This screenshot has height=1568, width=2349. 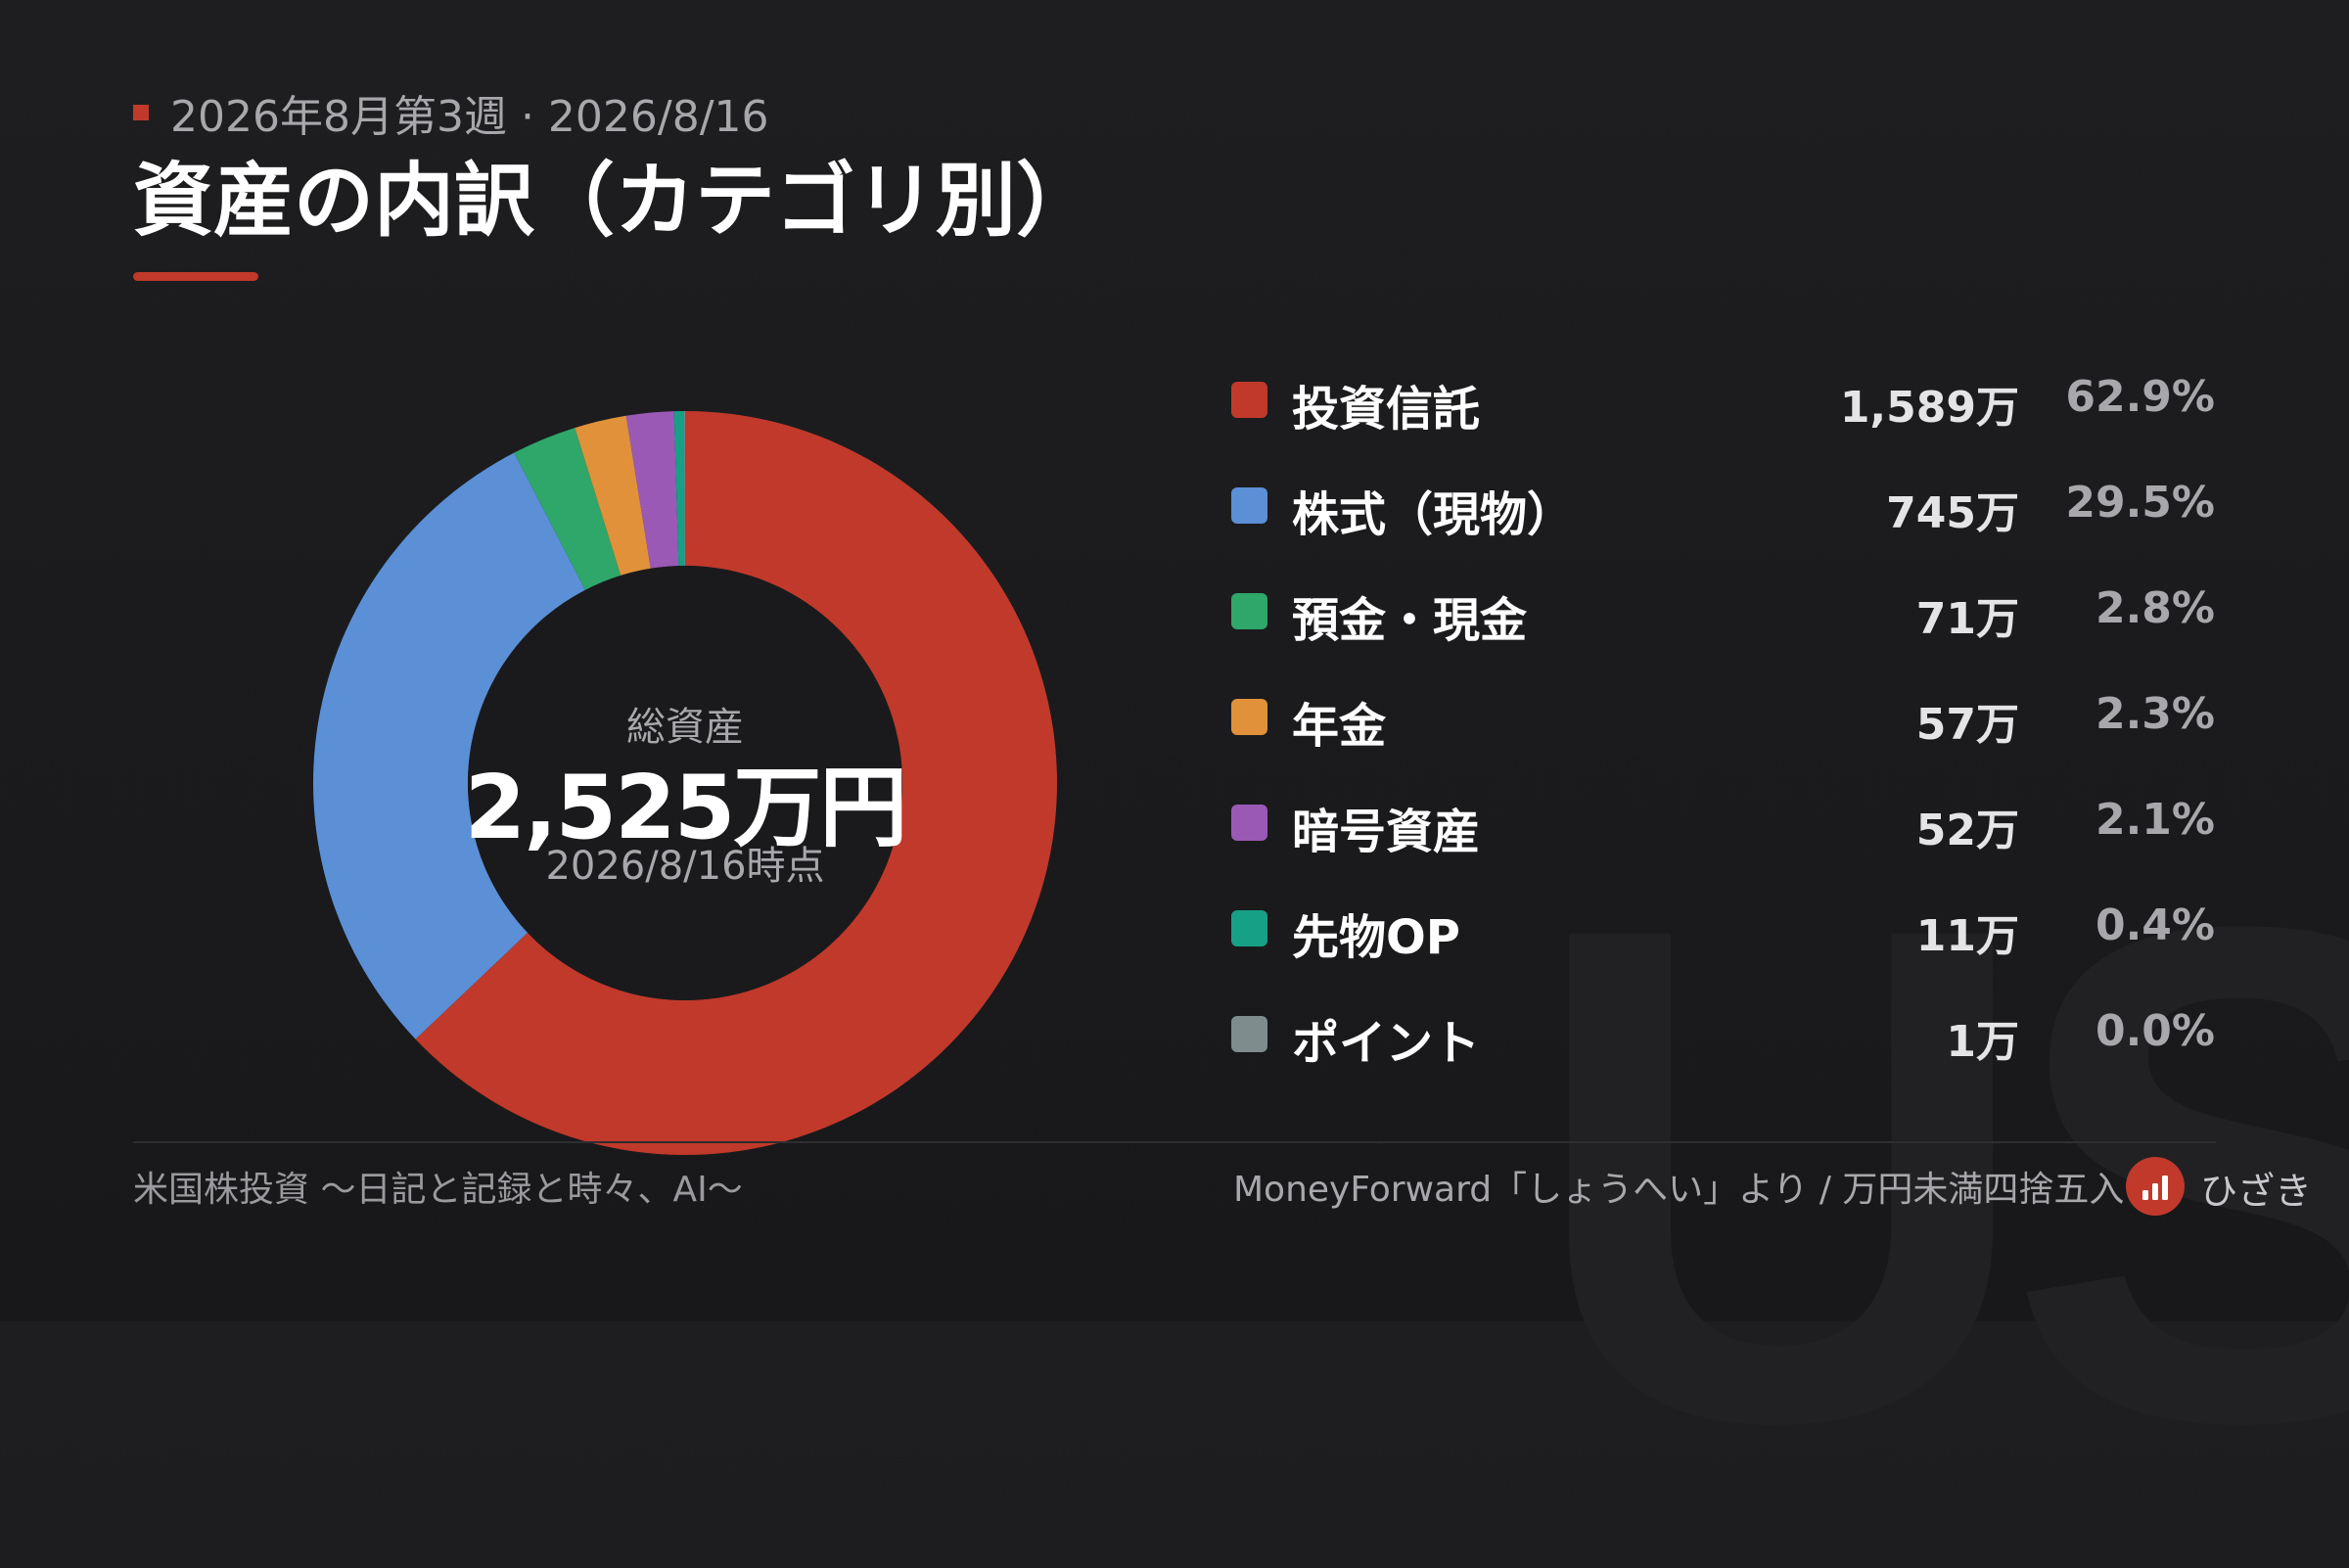 I want to click on footer-blog-name: 米国株投資 〜日記と記録と時々、AI〜, so click(x=438, y=1190).